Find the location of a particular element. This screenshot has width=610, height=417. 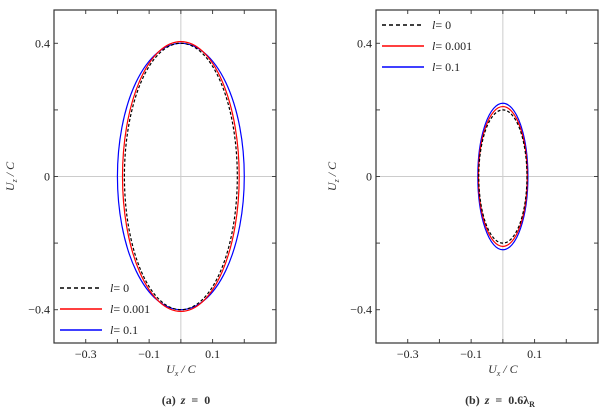

caption-sub: R is located at coordinates (532, 404).